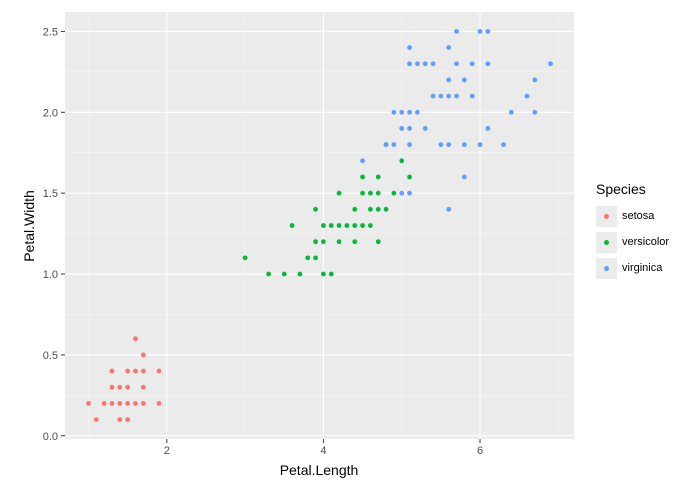 This screenshot has height=500, width=686. I want to click on legend-label-setosa: setosa, so click(638, 216).